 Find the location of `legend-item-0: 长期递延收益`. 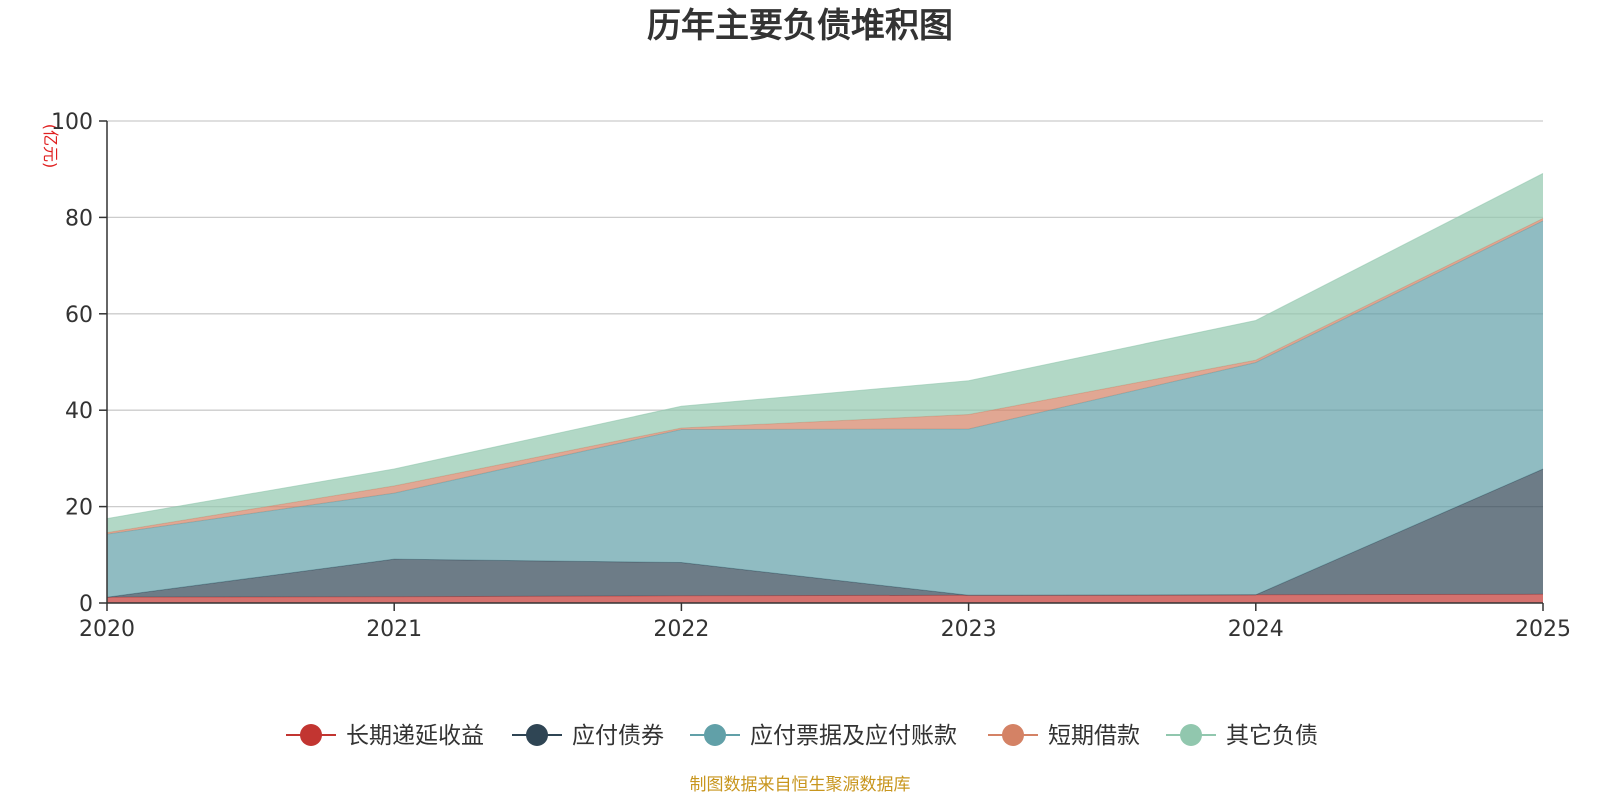

legend-item-0: 长期递延收益 is located at coordinates (385, 736).